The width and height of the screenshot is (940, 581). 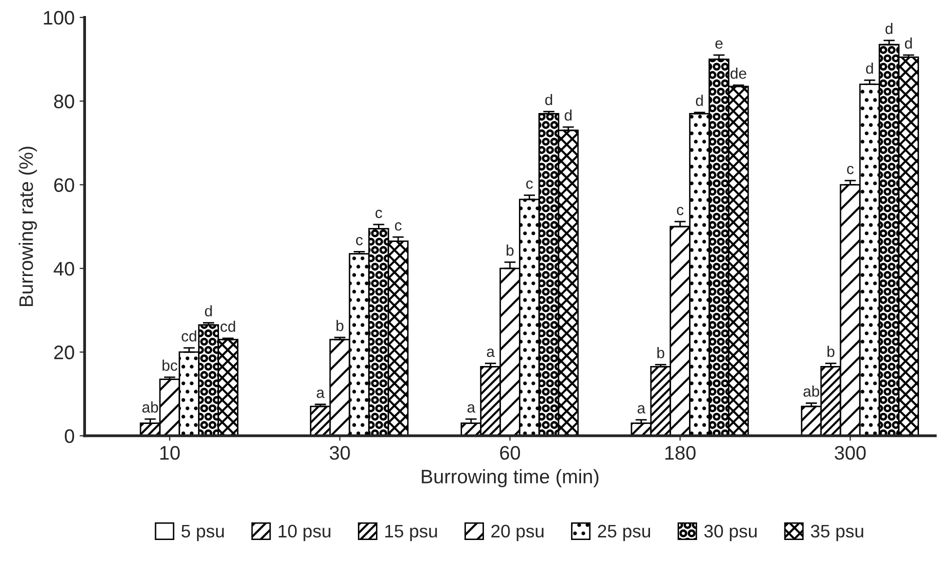 I want to click on legend-label: 20 psu, so click(x=517, y=533).